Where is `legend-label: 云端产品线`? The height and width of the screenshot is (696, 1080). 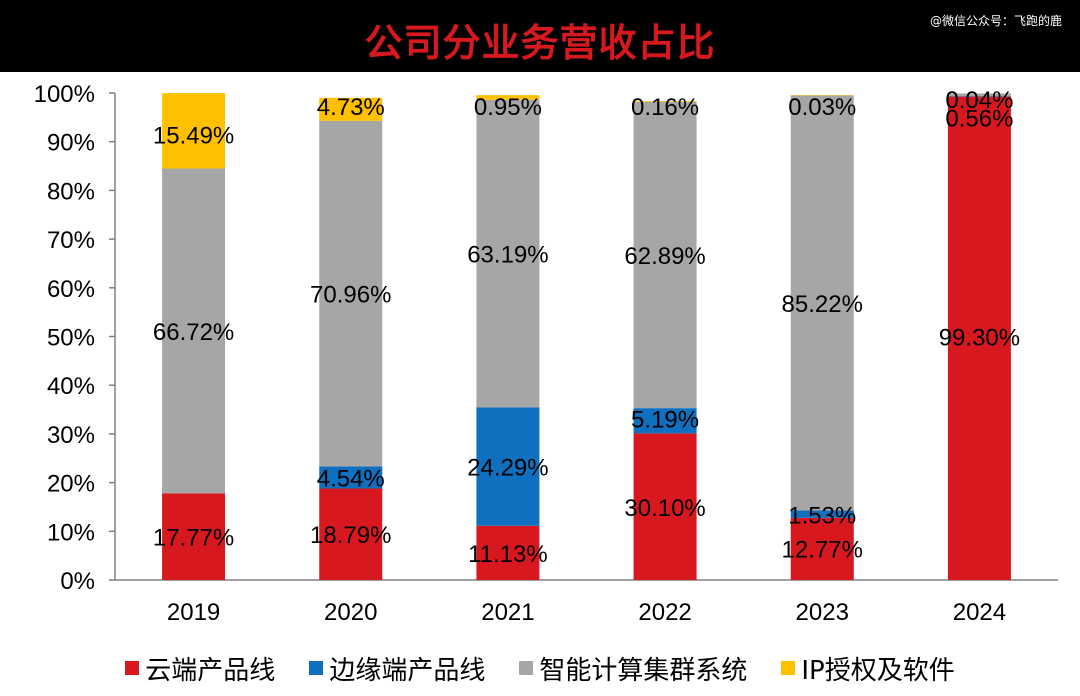
legend-label: 云端产品线 is located at coordinates (210, 670).